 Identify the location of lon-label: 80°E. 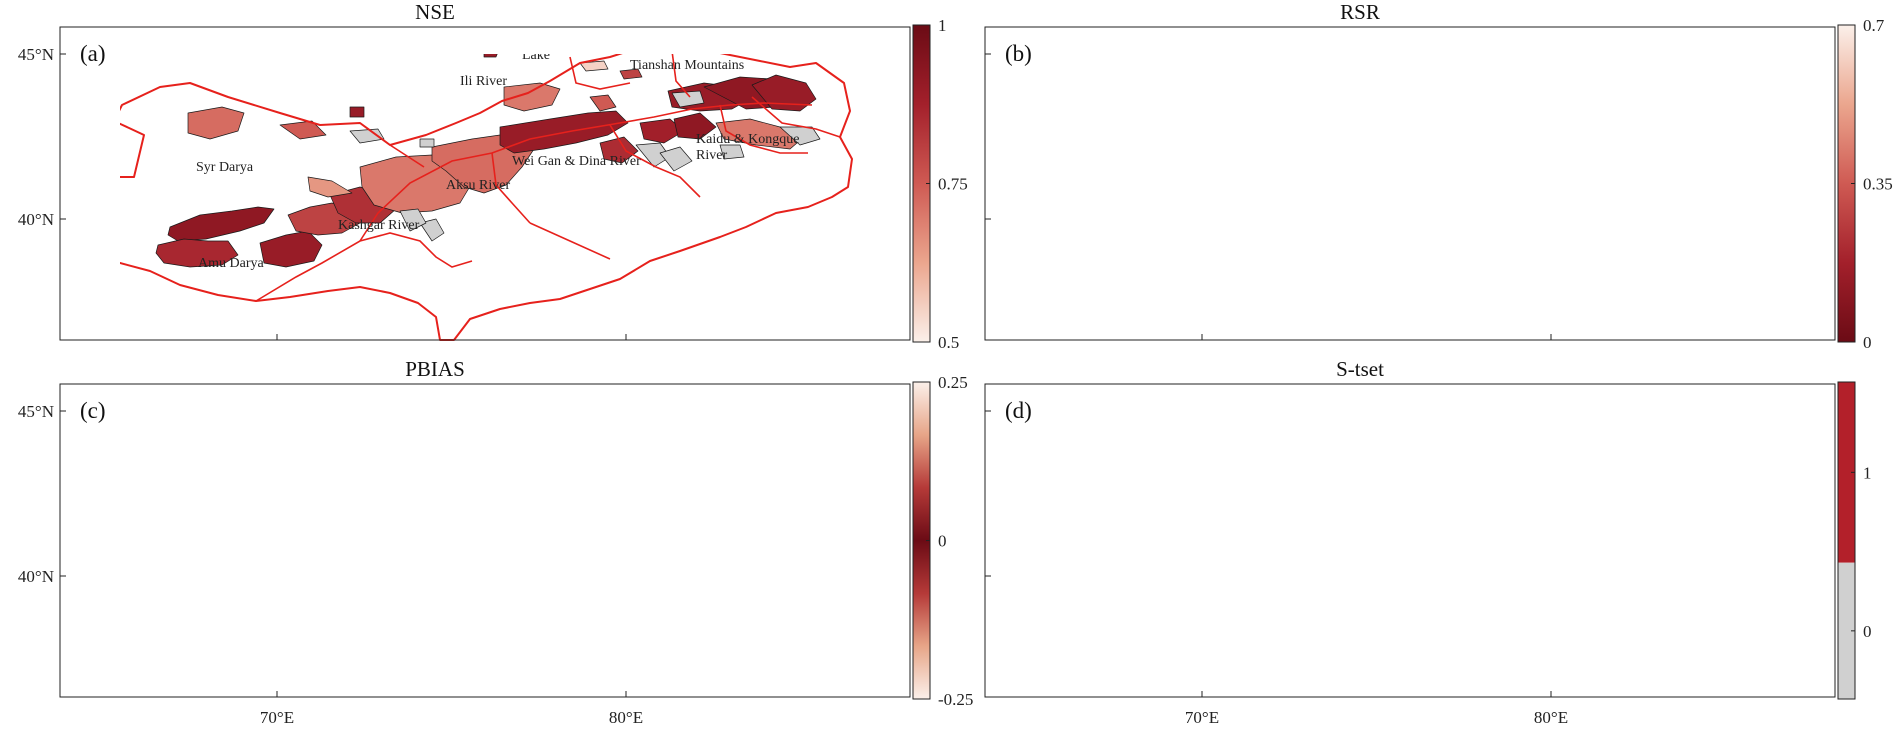
(626, 717).